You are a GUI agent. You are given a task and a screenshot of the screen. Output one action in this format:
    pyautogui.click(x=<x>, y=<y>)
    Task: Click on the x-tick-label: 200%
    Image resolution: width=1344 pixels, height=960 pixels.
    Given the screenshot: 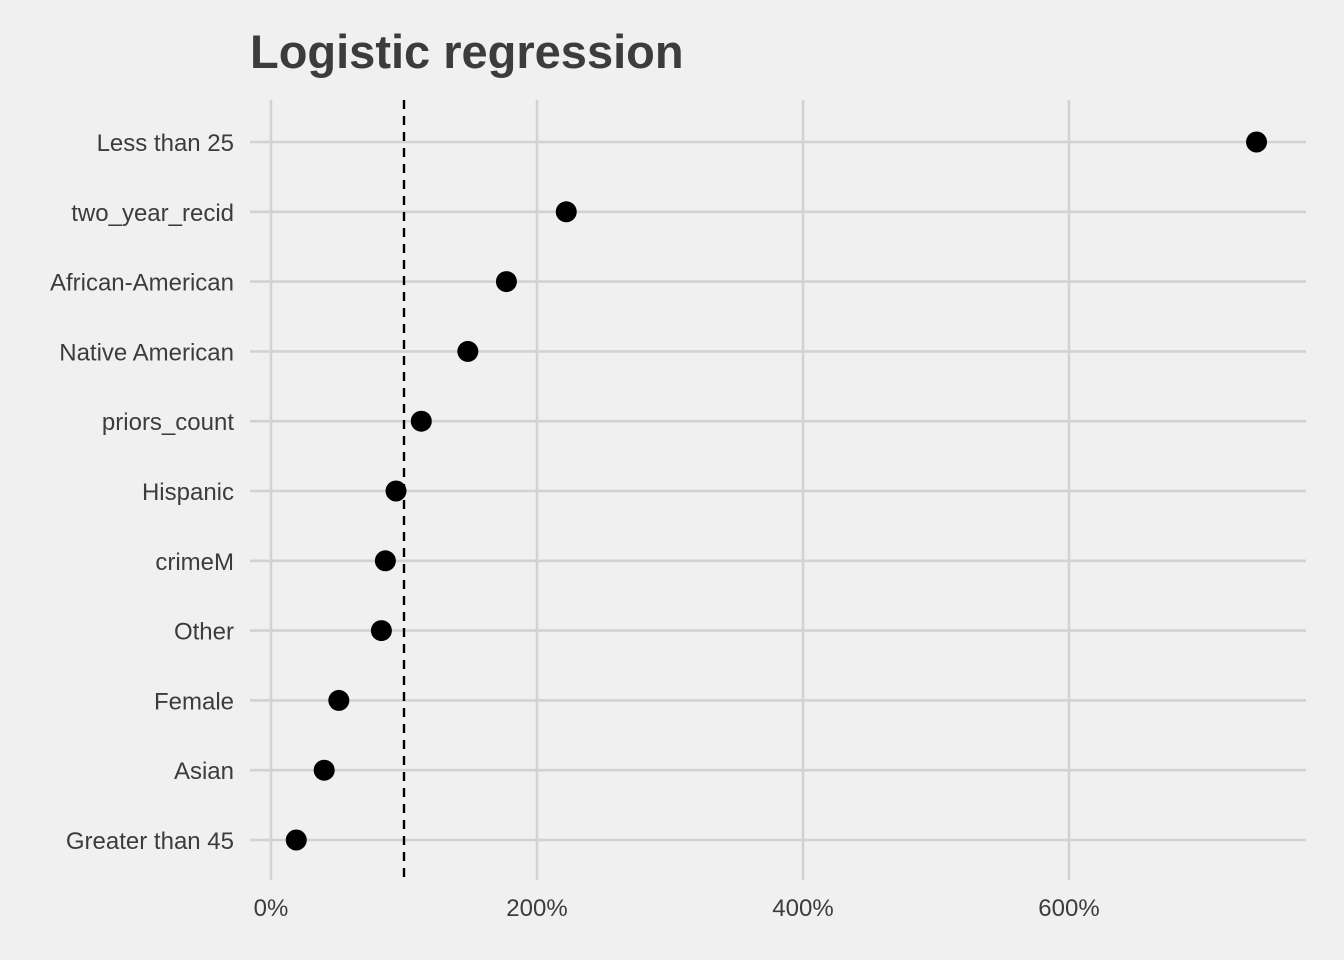 What is the action you would take?
    pyautogui.click(x=536, y=908)
    